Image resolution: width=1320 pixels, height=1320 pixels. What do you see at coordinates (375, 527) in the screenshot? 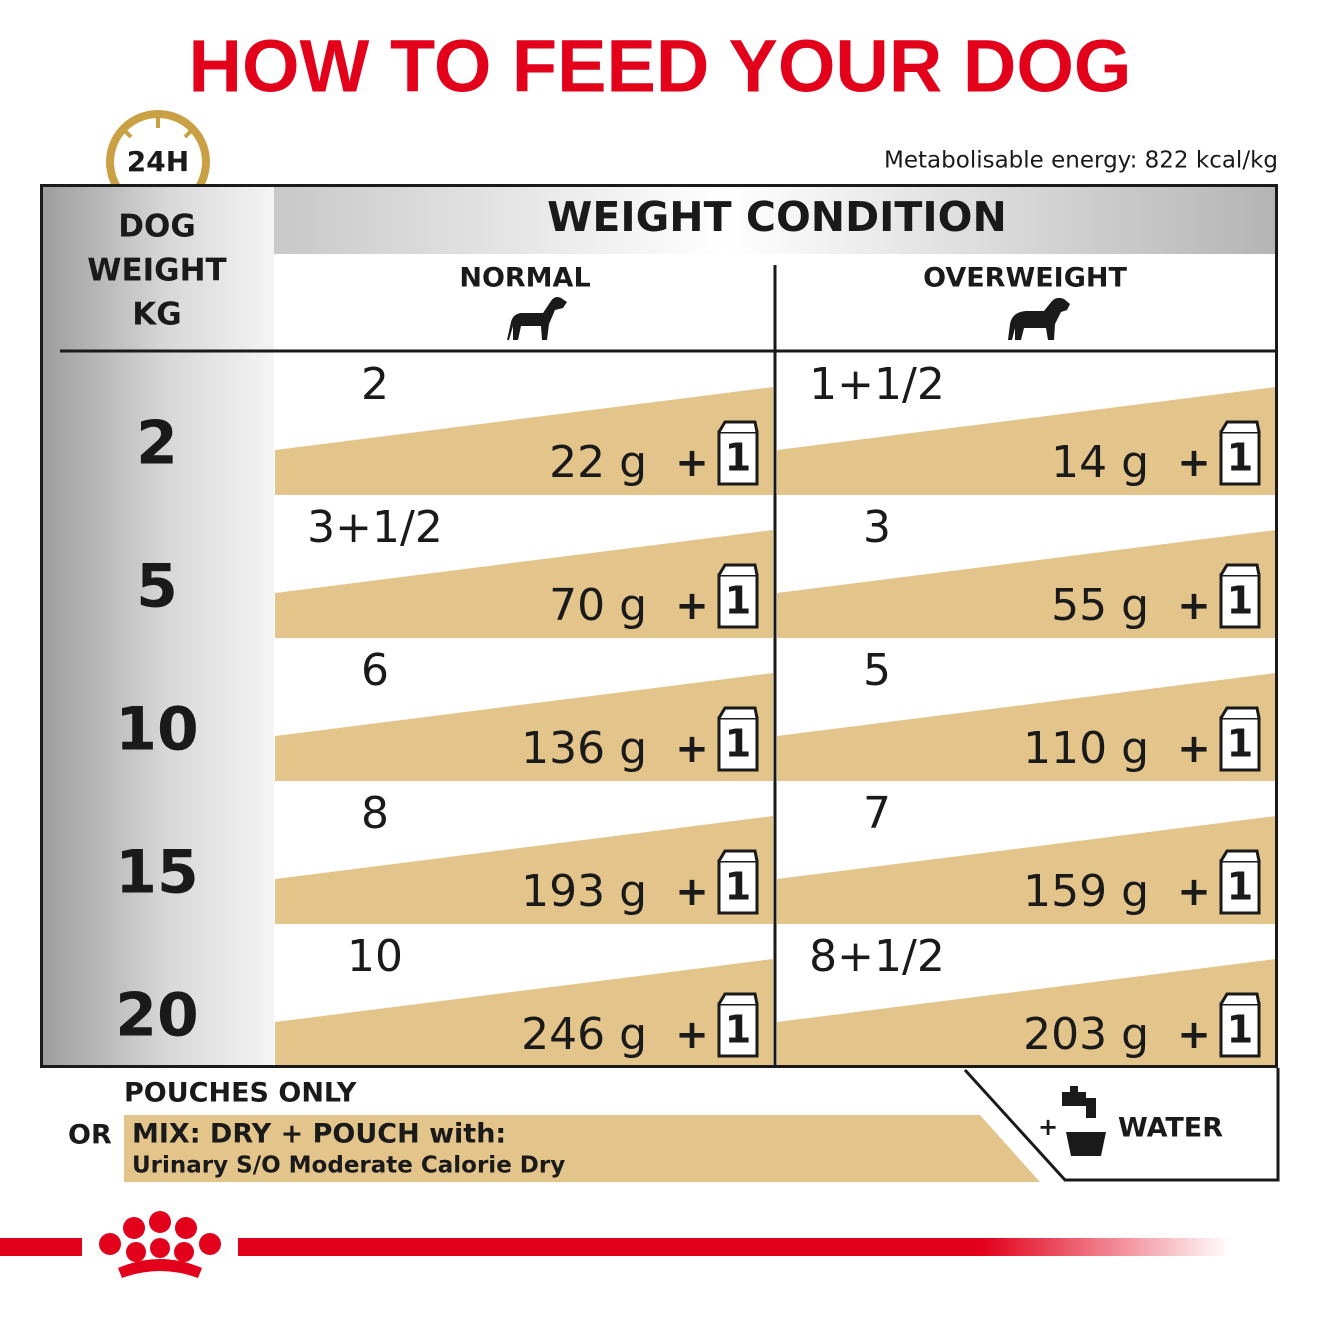
I see `pouch-count: 3+1/2` at bounding box center [375, 527].